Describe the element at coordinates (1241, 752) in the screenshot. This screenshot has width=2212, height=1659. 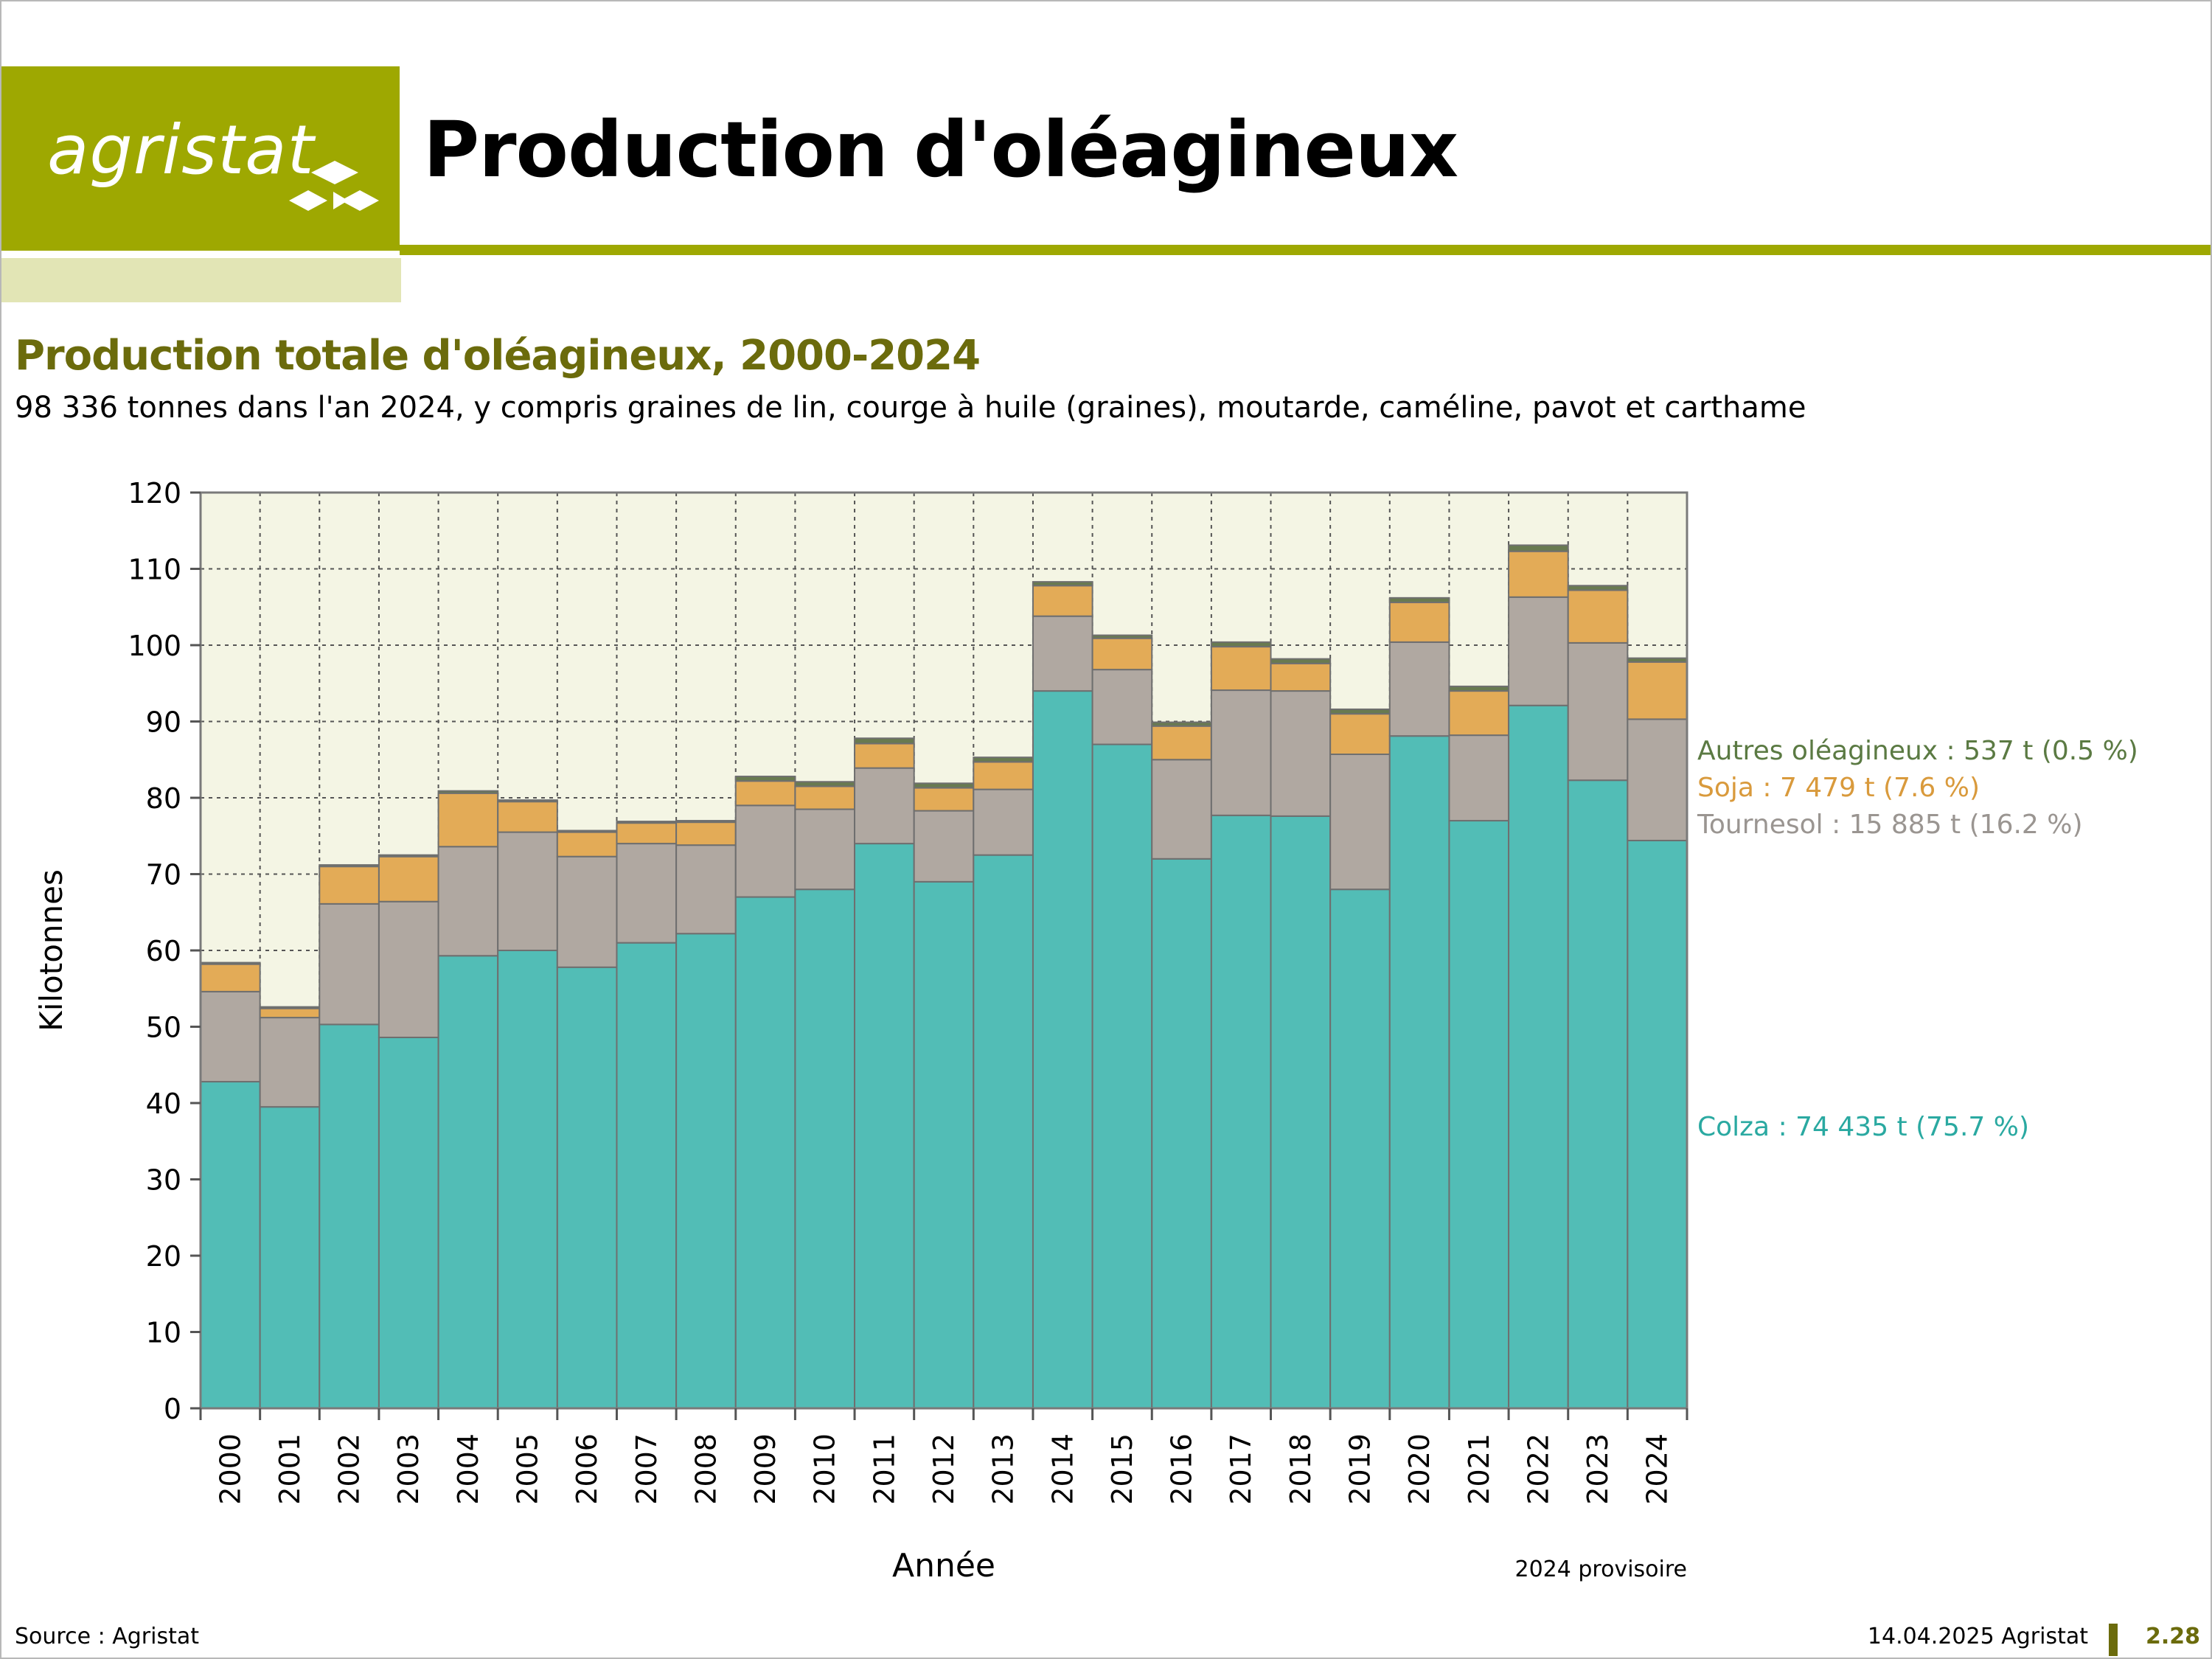
I see `bar-tournesol-2017` at that location.